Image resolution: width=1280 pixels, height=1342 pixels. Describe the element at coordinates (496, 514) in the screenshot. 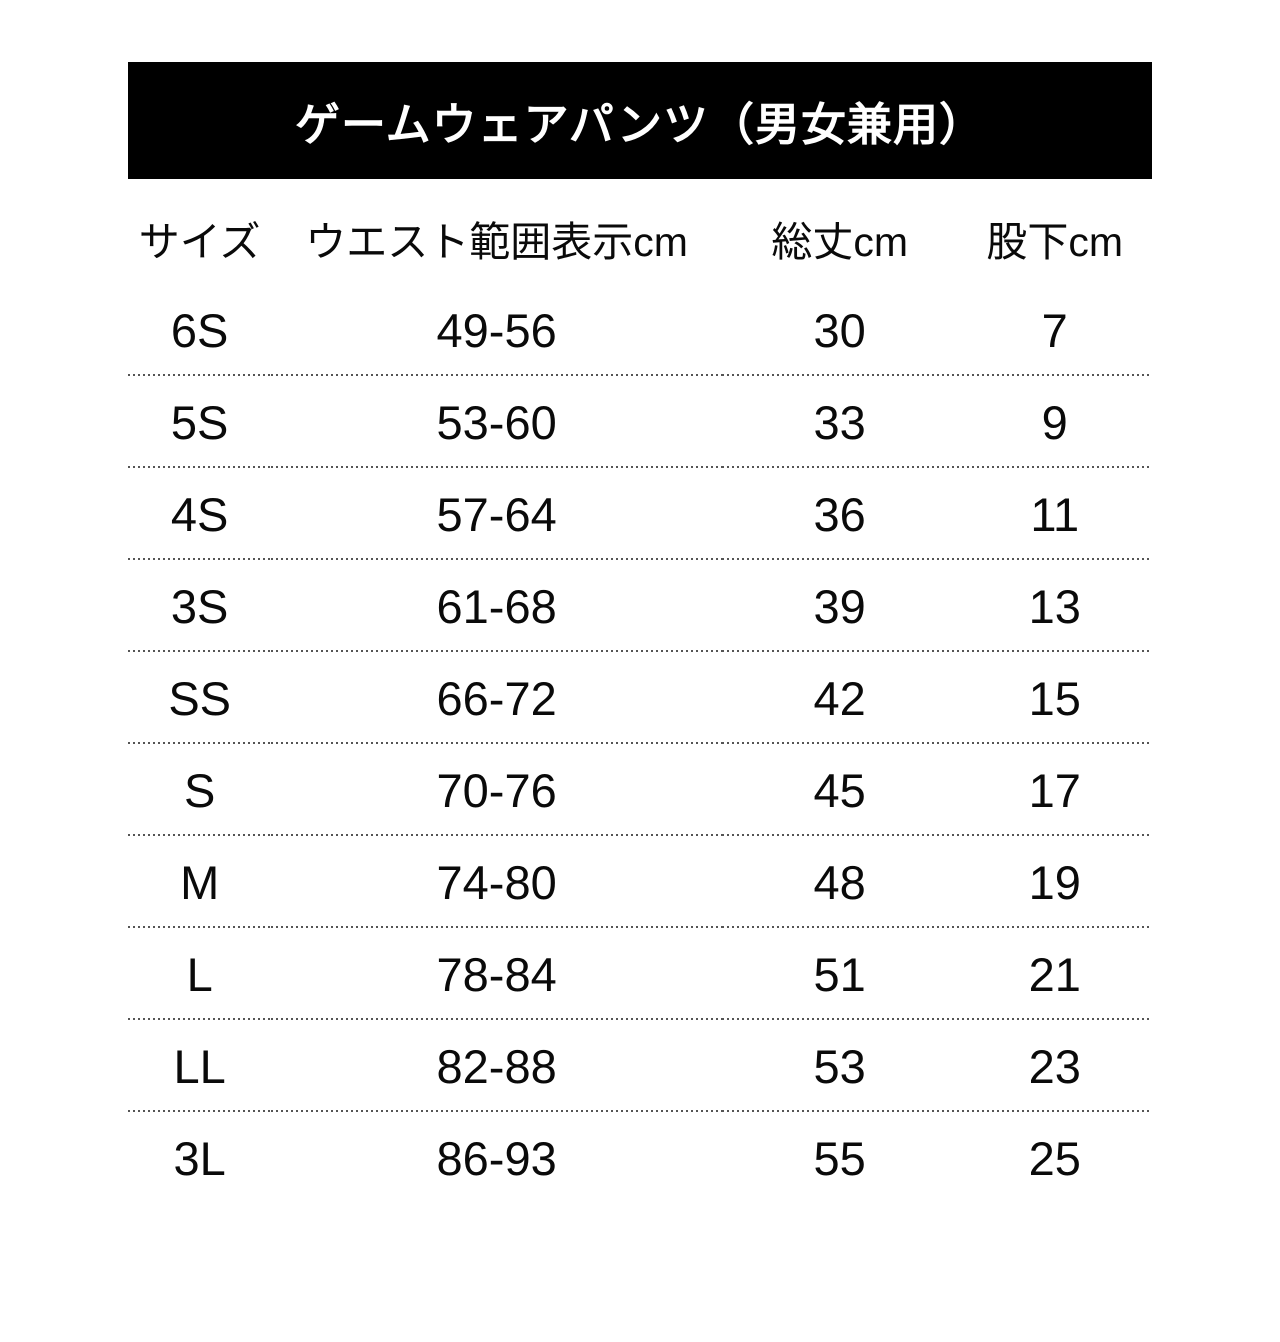

I see `cell-waist: 57-64` at that location.